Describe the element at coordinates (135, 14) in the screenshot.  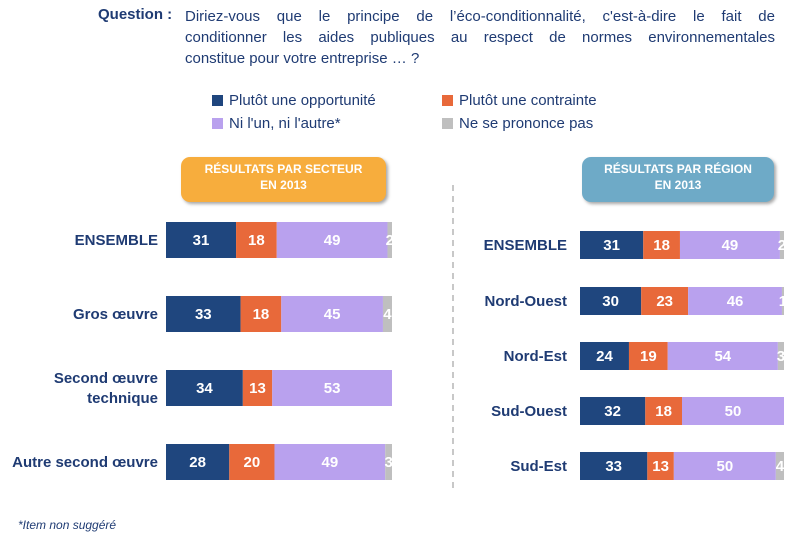
I see `question-label: Question :` at that location.